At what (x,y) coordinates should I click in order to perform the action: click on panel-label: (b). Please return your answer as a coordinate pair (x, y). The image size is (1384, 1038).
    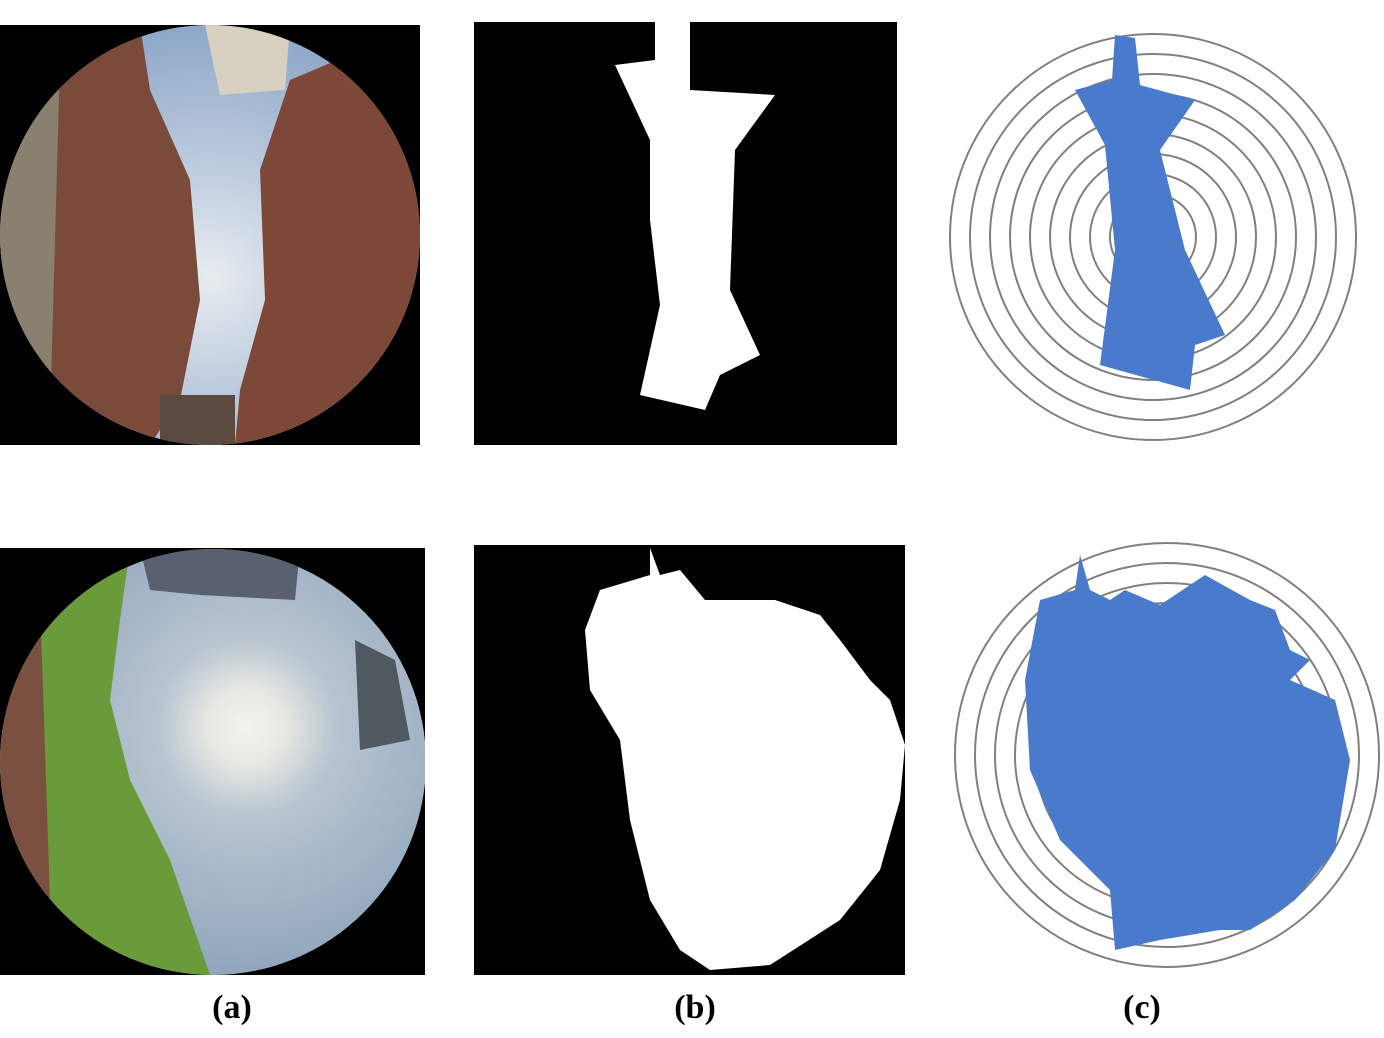
    Looking at the image, I should click on (695, 1007).